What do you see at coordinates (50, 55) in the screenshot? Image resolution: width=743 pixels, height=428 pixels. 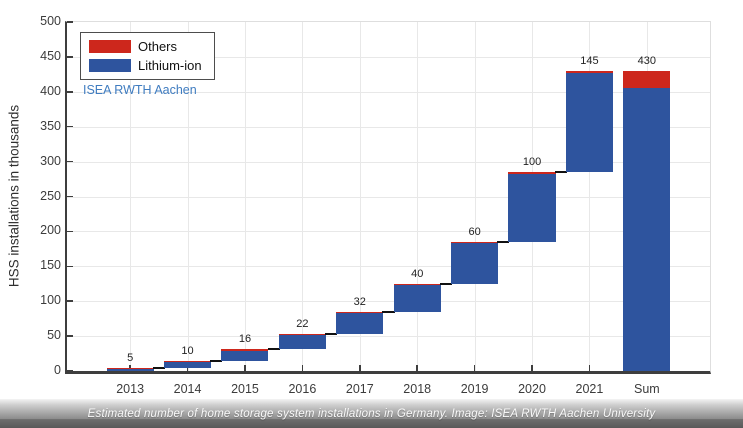 I see `y-tick-label: 450` at bounding box center [50, 55].